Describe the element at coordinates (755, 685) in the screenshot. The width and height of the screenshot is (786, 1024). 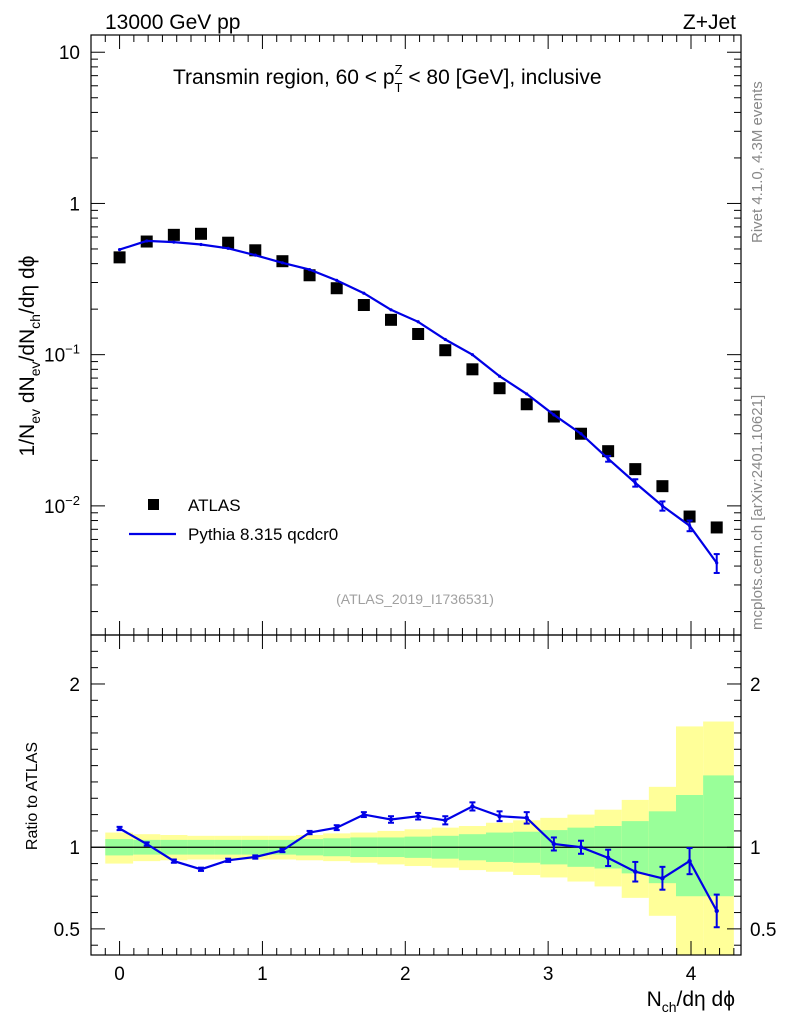
I see `y-tick-label-right: 2` at that location.